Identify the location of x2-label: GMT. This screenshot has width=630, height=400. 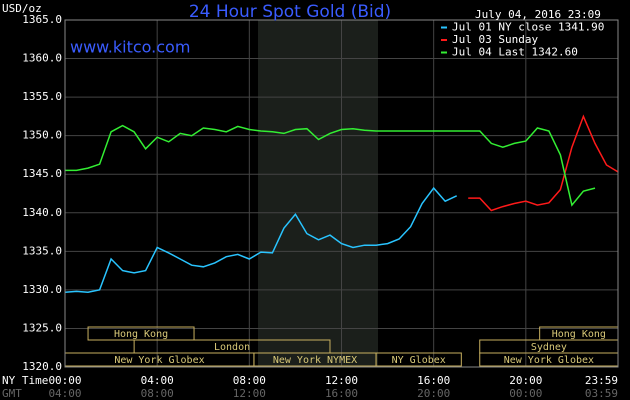
(12, 393).